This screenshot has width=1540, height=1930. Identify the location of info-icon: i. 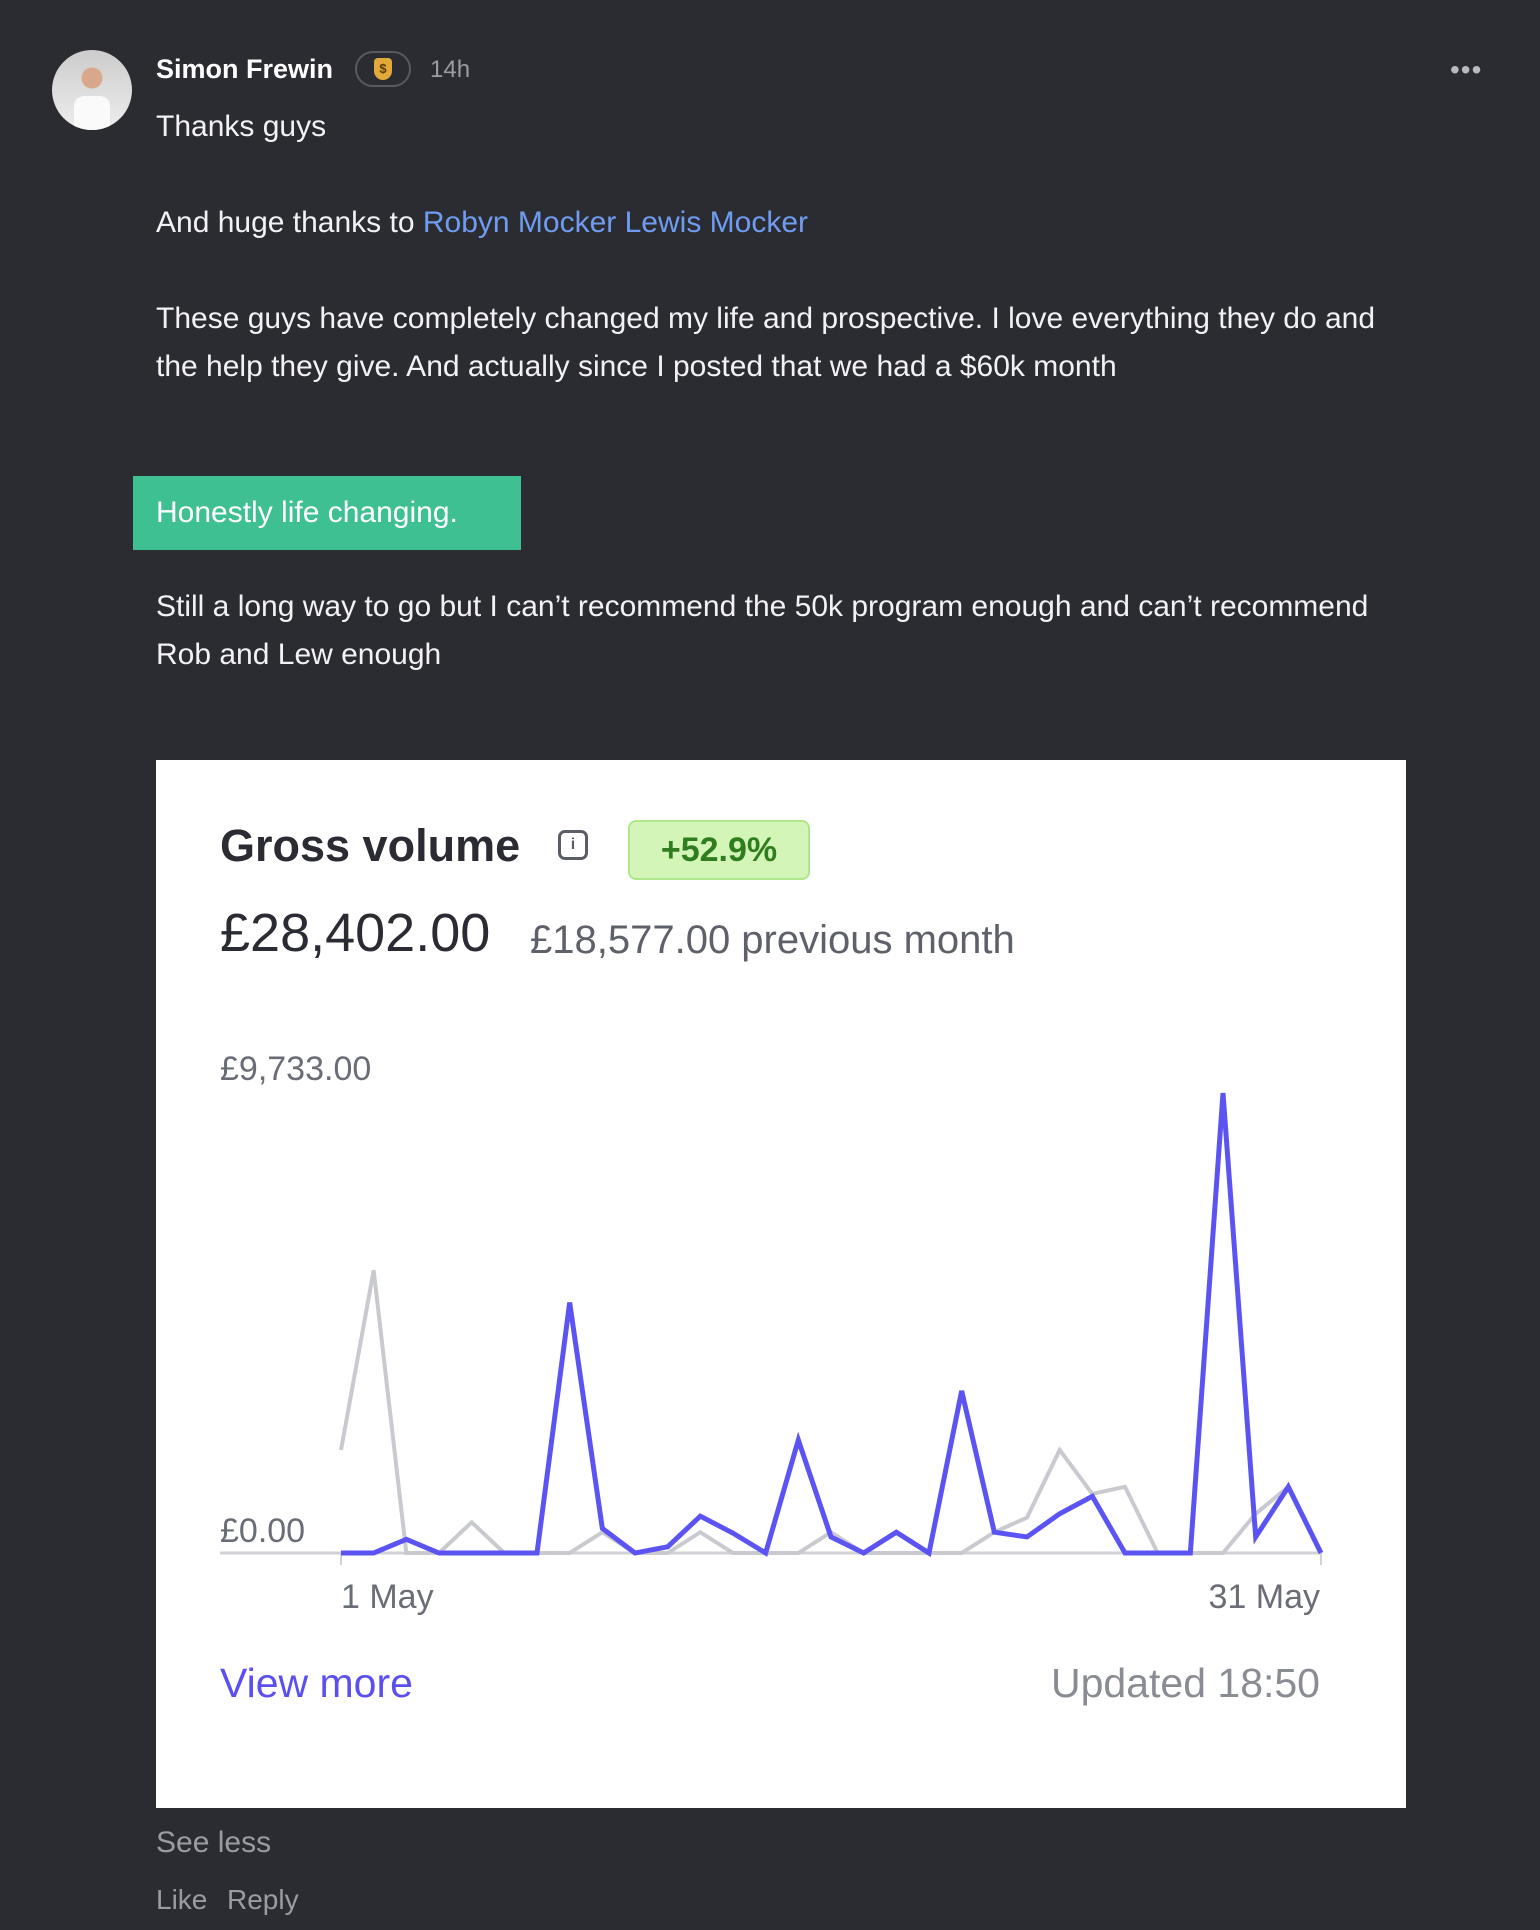
(573, 845).